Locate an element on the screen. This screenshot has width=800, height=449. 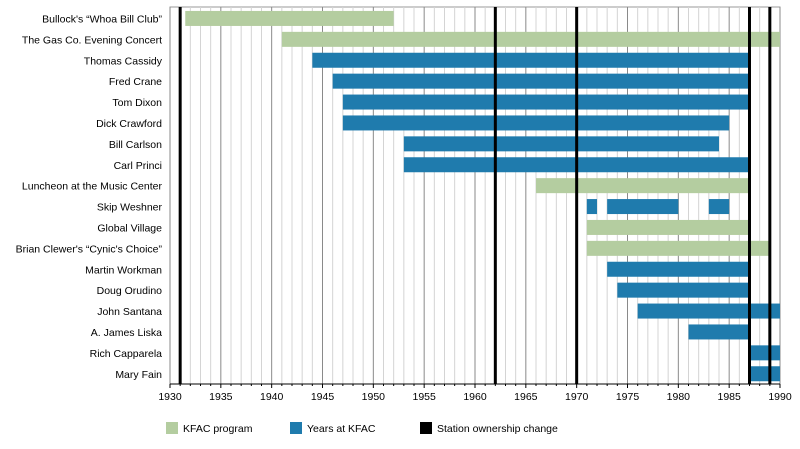
legend-label-program: KFAC program is located at coordinates (218, 429).